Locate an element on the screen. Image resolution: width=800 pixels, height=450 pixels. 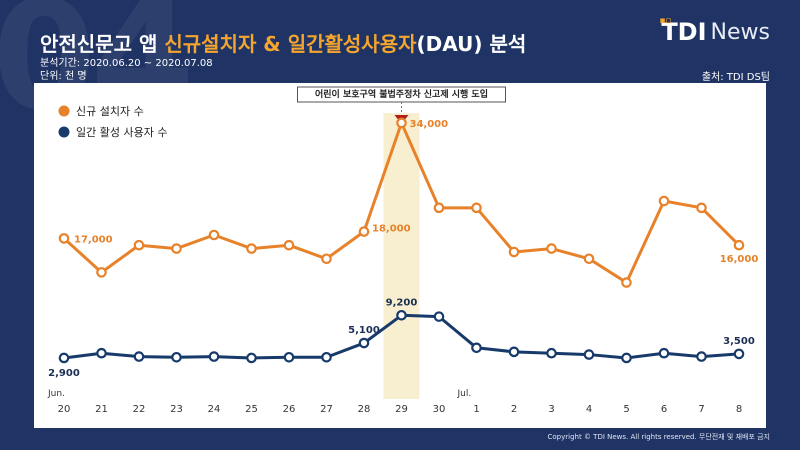
x-tick-label: 8 is located at coordinates (739, 409).